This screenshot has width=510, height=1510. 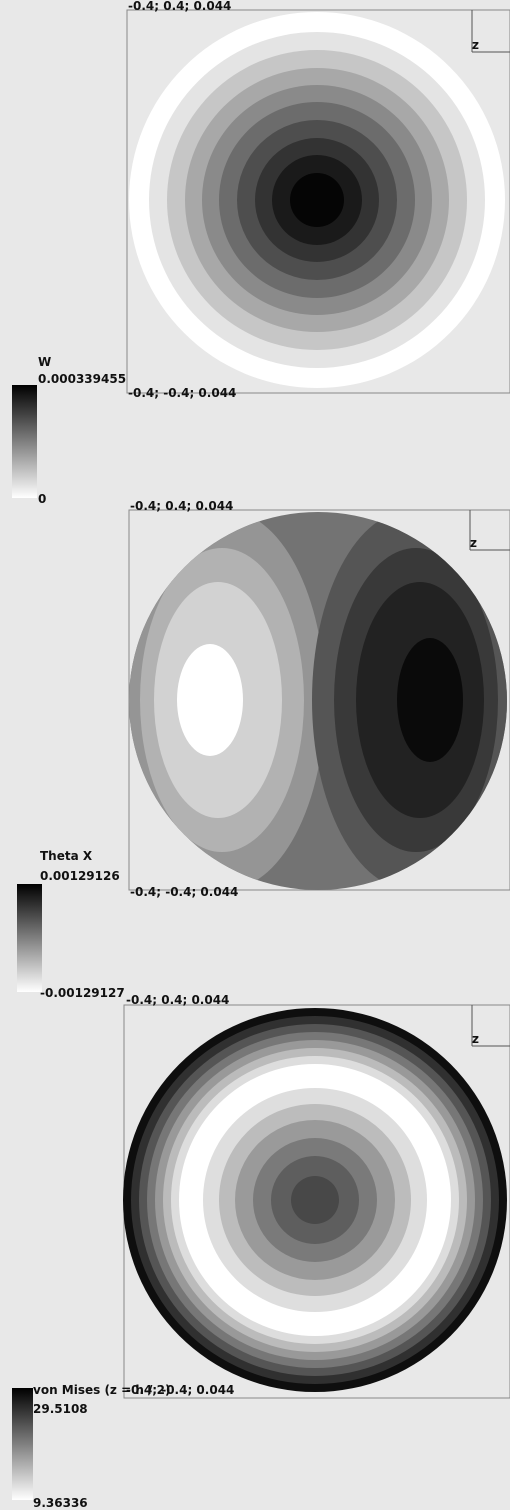 What do you see at coordinates (101, 1390) in the screenshot?
I see `legend-title: von Mises (z = h / 2)` at bounding box center [101, 1390].